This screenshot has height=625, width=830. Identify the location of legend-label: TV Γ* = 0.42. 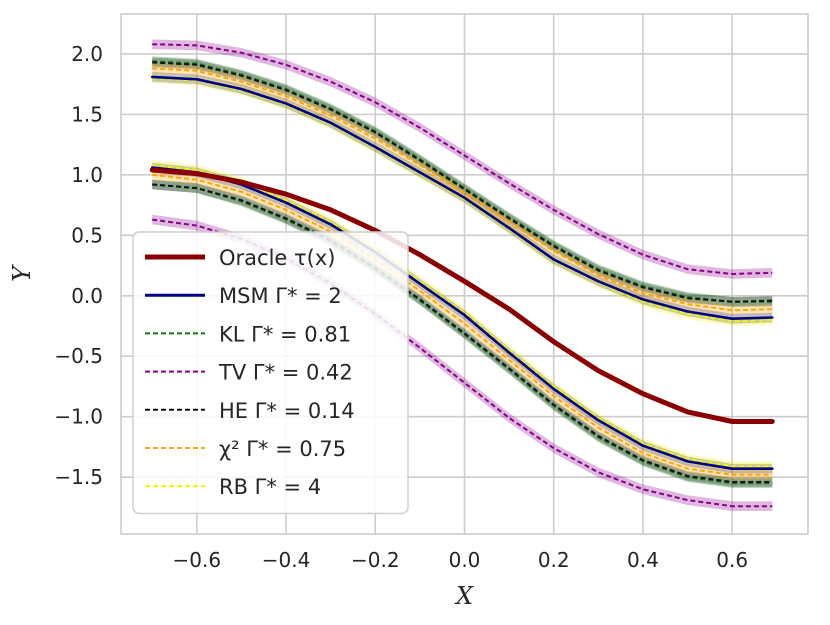
(285, 373).